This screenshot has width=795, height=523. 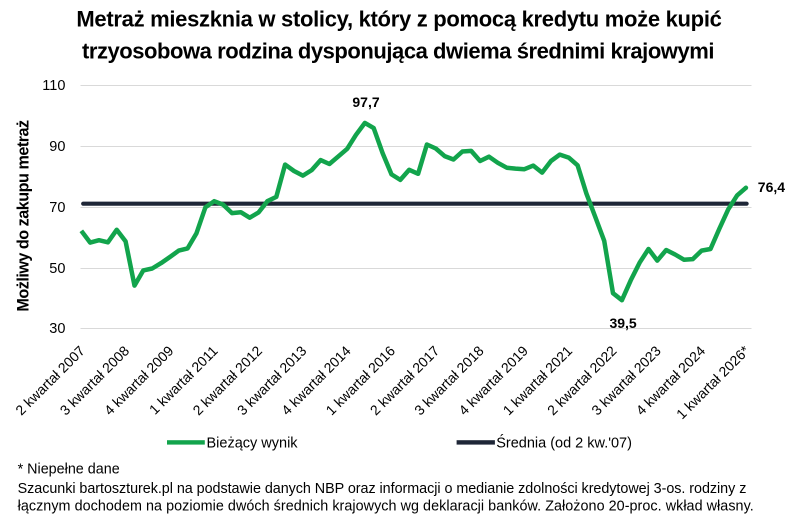 I want to click on svg-text: Bieżący wynik, so click(x=253, y=444).